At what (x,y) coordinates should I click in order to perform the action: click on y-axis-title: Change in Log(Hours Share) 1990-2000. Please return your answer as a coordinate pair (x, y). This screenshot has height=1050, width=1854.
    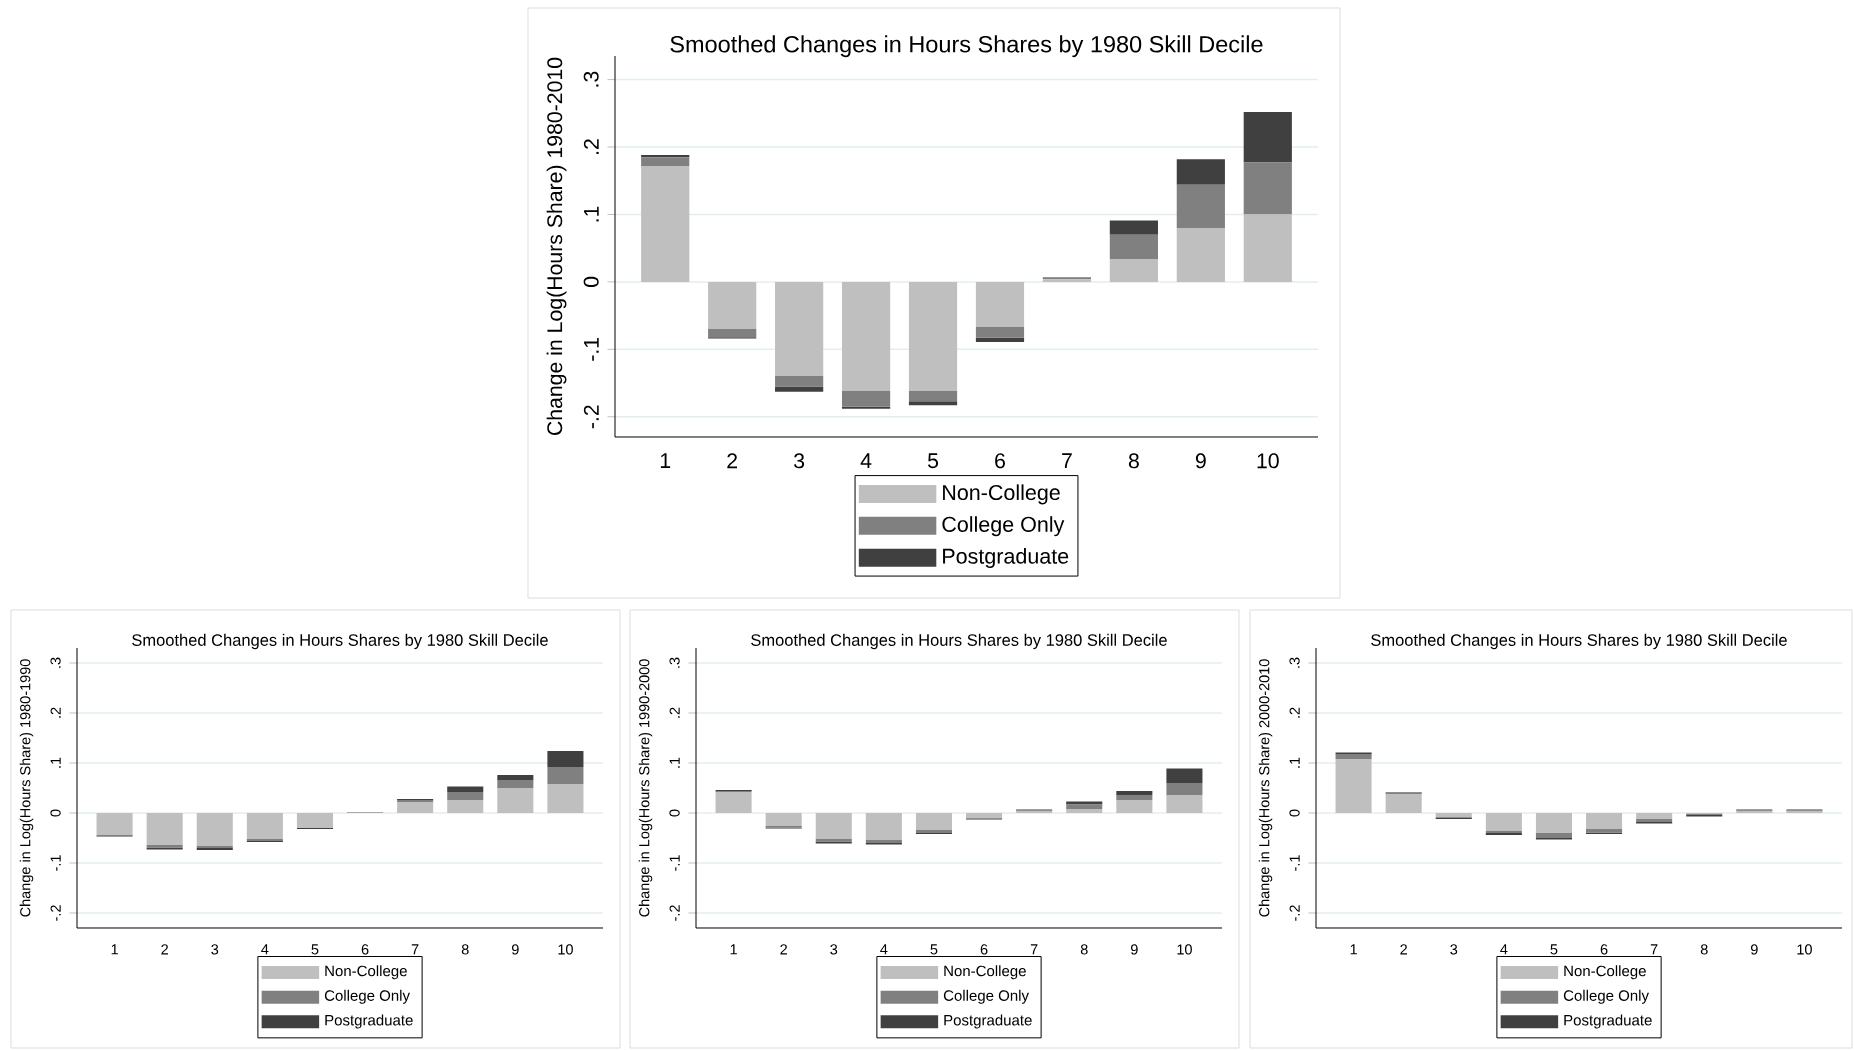
    Looking at the image, I should click on (645, 788).